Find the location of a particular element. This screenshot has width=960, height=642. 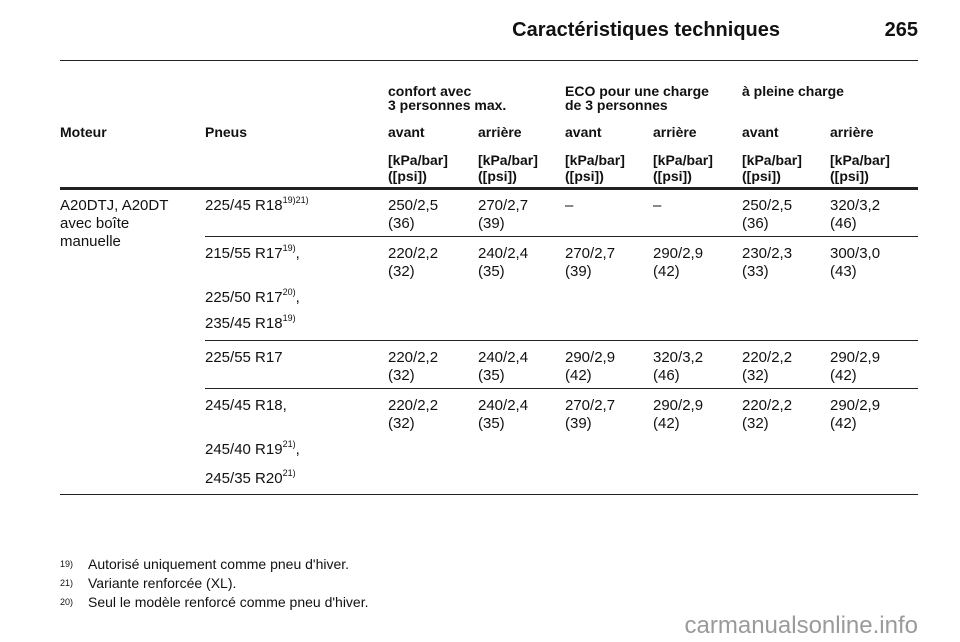

tire-text: 245/45 R18, is located at coordinates (246, 405).